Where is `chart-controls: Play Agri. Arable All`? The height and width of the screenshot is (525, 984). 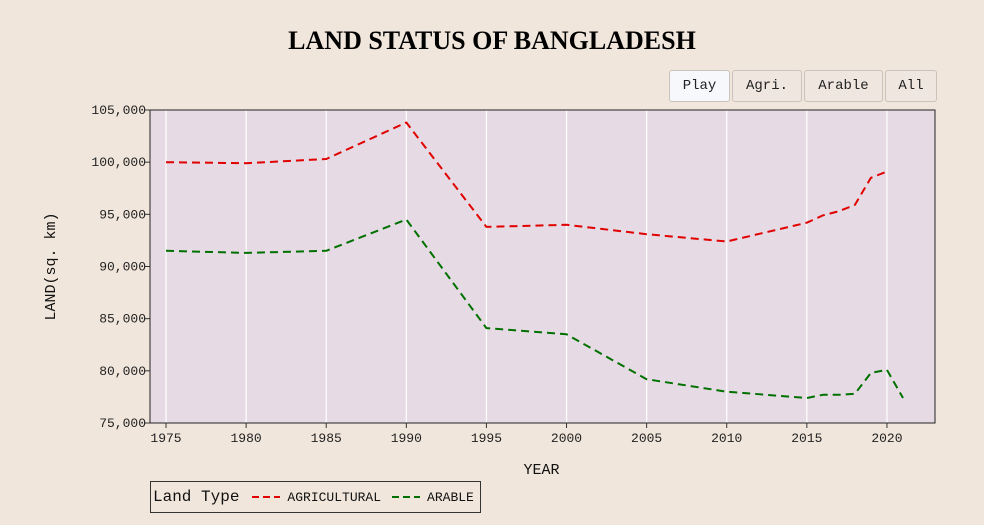 chart-controls: Play Agri. Arable All is located at coordinates (803, 86).